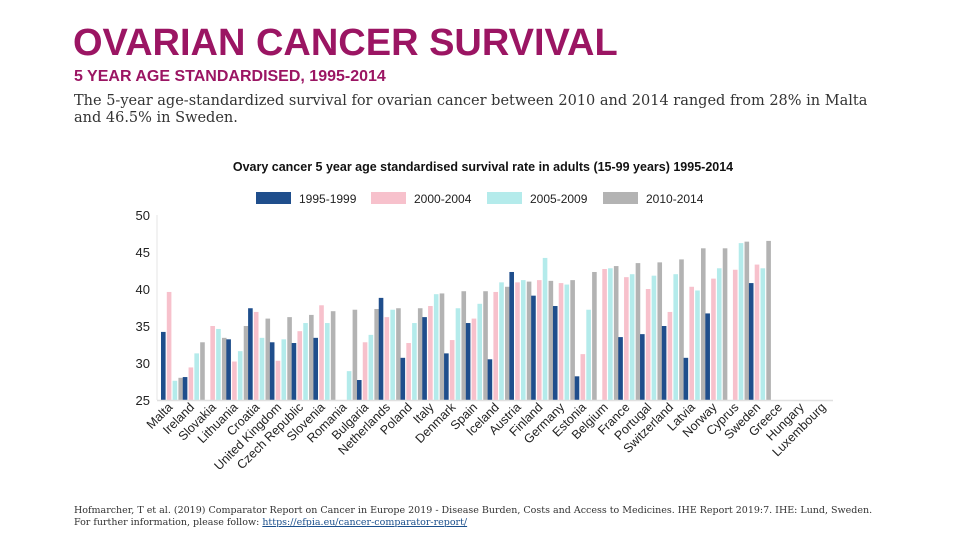 Image resolution: width=960 pixels, height=545 pixels. What do you see at coordinates (143, 400) in the screenshot?
I see `y-tick-label: 25` at bounding box center [143, 400].